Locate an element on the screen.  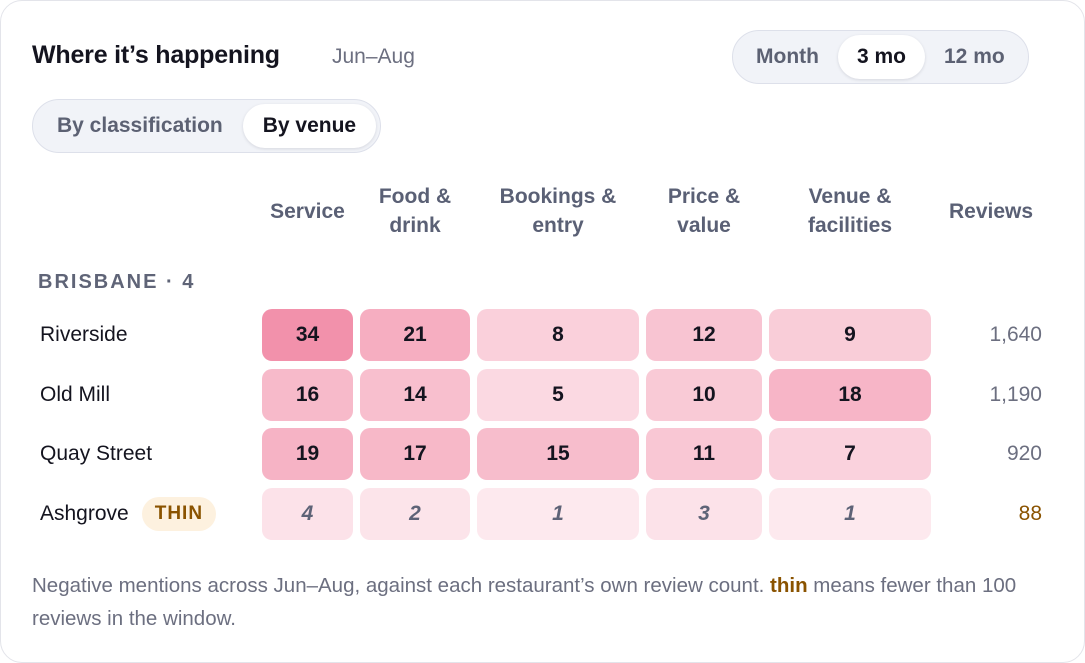
heat-cell-old-mill-food-drink: 14 is located at coordinates (415, 395).